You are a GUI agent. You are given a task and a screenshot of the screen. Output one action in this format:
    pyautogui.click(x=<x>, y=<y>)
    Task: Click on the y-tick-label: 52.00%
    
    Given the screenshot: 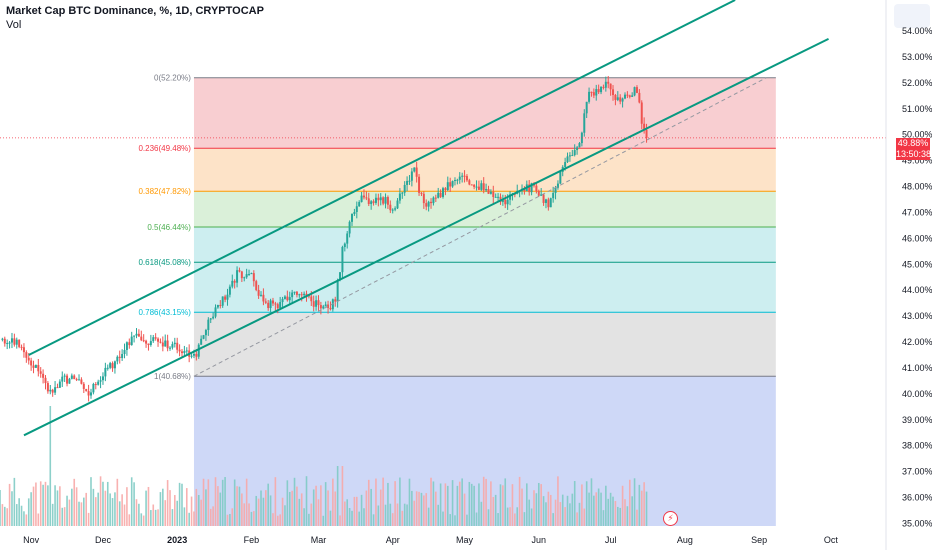 What is the action you would take?
    pyautogui.click(x=917, y=83)
    